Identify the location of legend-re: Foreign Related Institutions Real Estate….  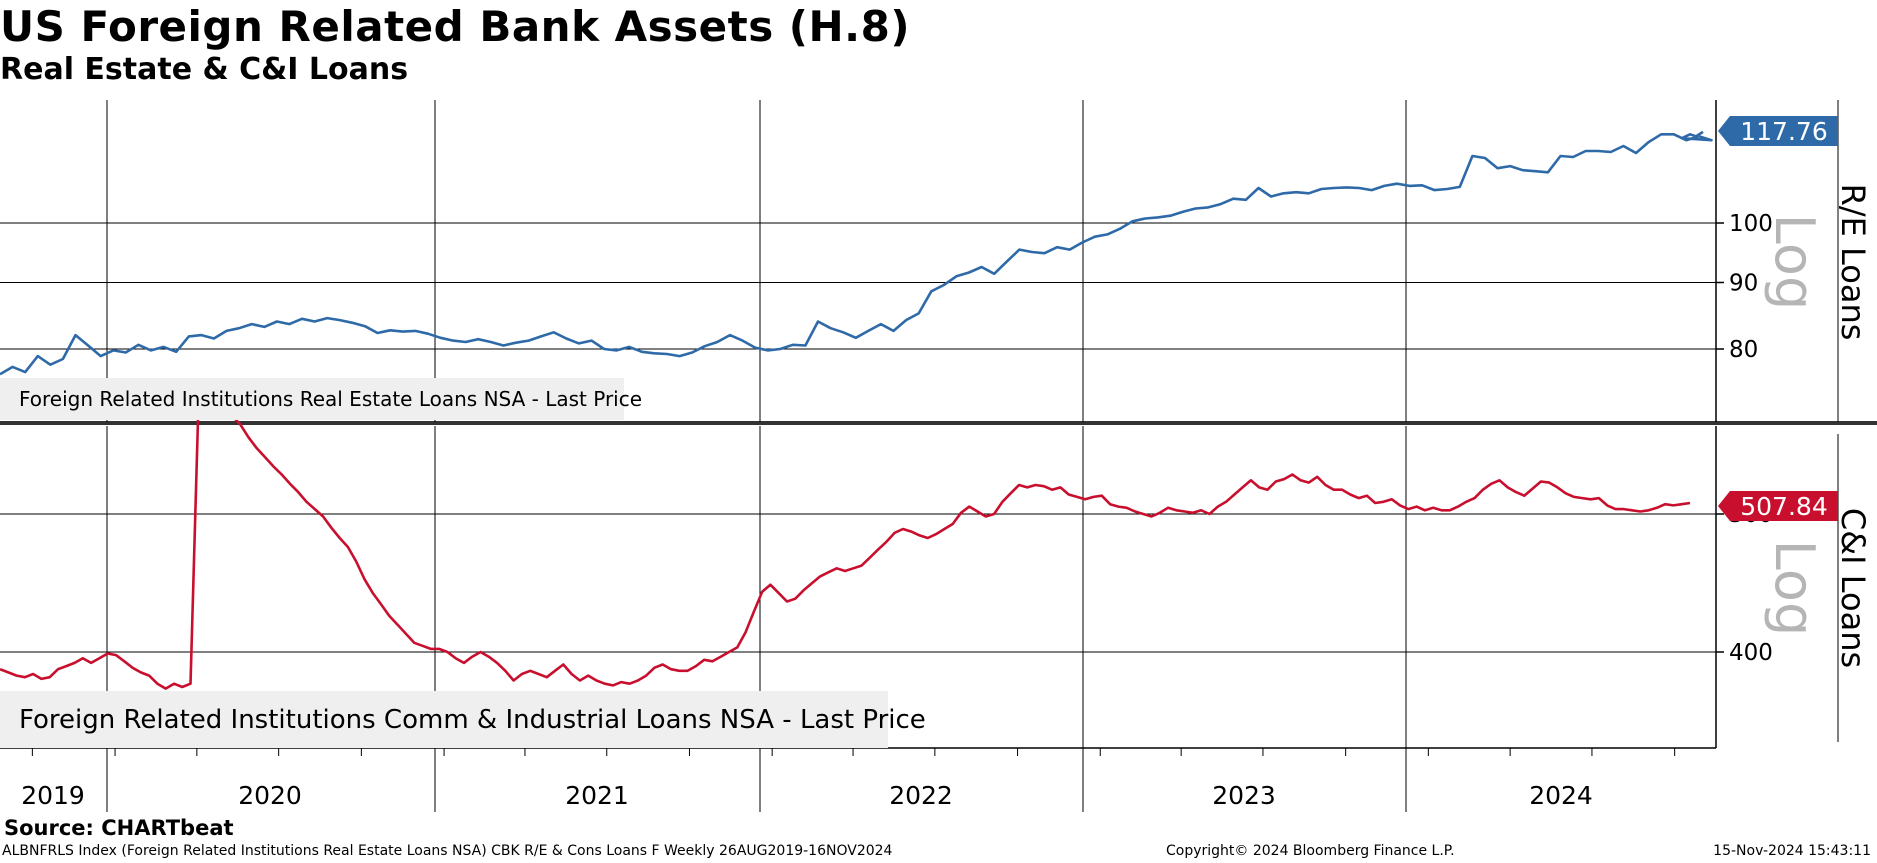
(321, 399).